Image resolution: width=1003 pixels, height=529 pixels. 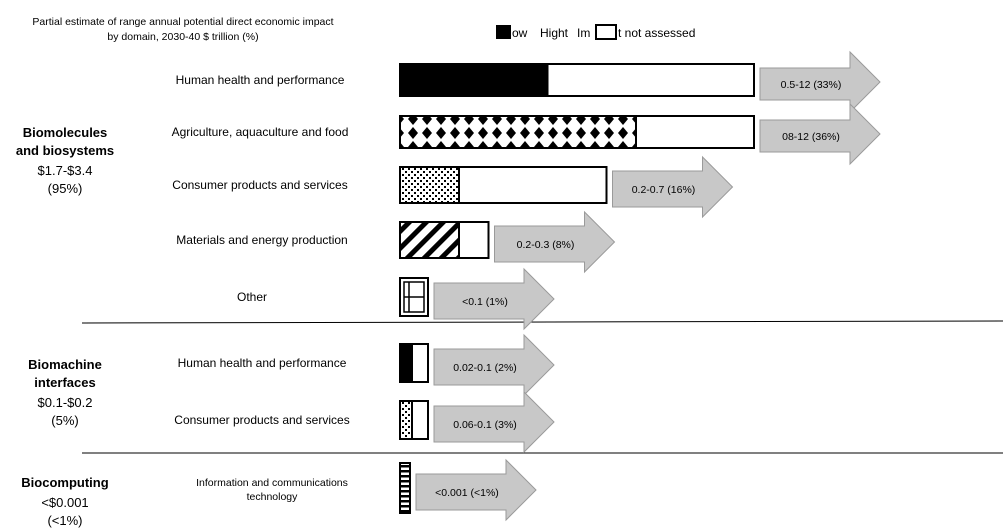 What do you see at coordinates (272, 483) in the screenshot?
I see `category-label: Information and communications` at bounding box center [272, 483].